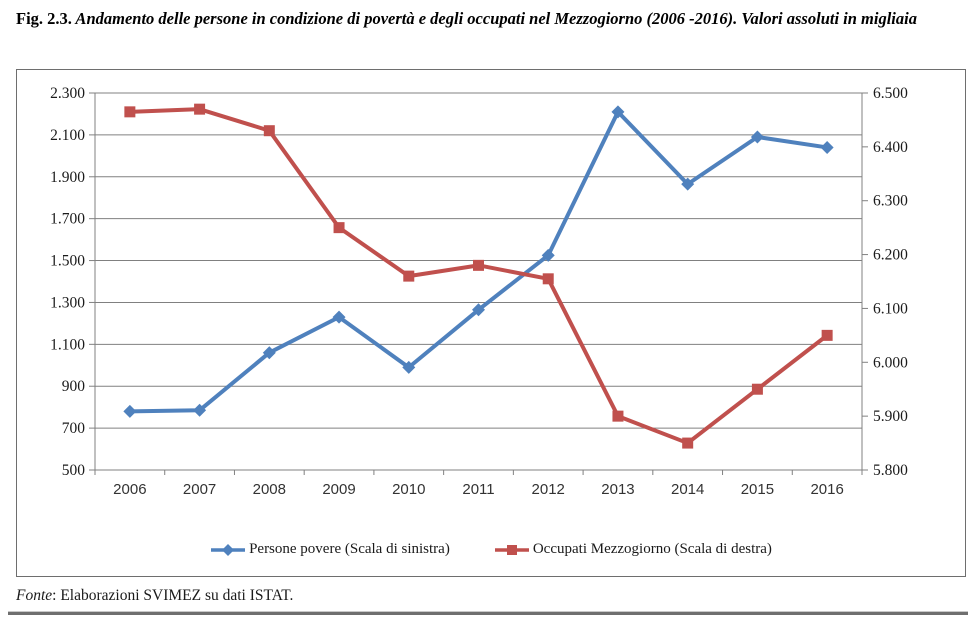  What do you see at coordinates (67, 135) in the screenshot?
I see `left-axis-tick-label: 2.100` at bounding box center [67, 135].